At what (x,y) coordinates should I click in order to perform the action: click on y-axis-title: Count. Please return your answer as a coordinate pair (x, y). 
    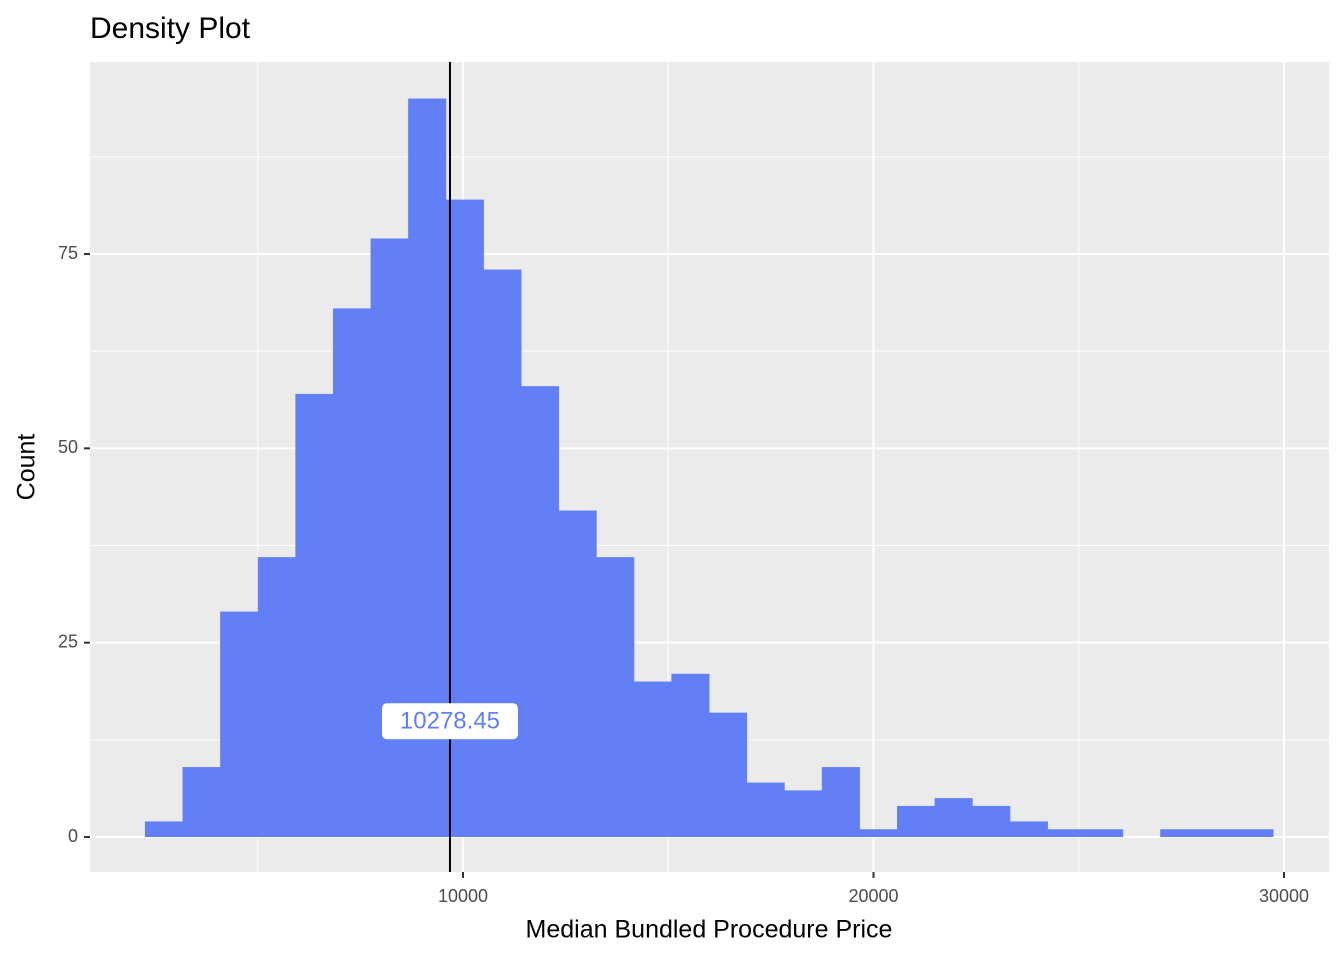
    Looking at the image, I should click on (27, 467).